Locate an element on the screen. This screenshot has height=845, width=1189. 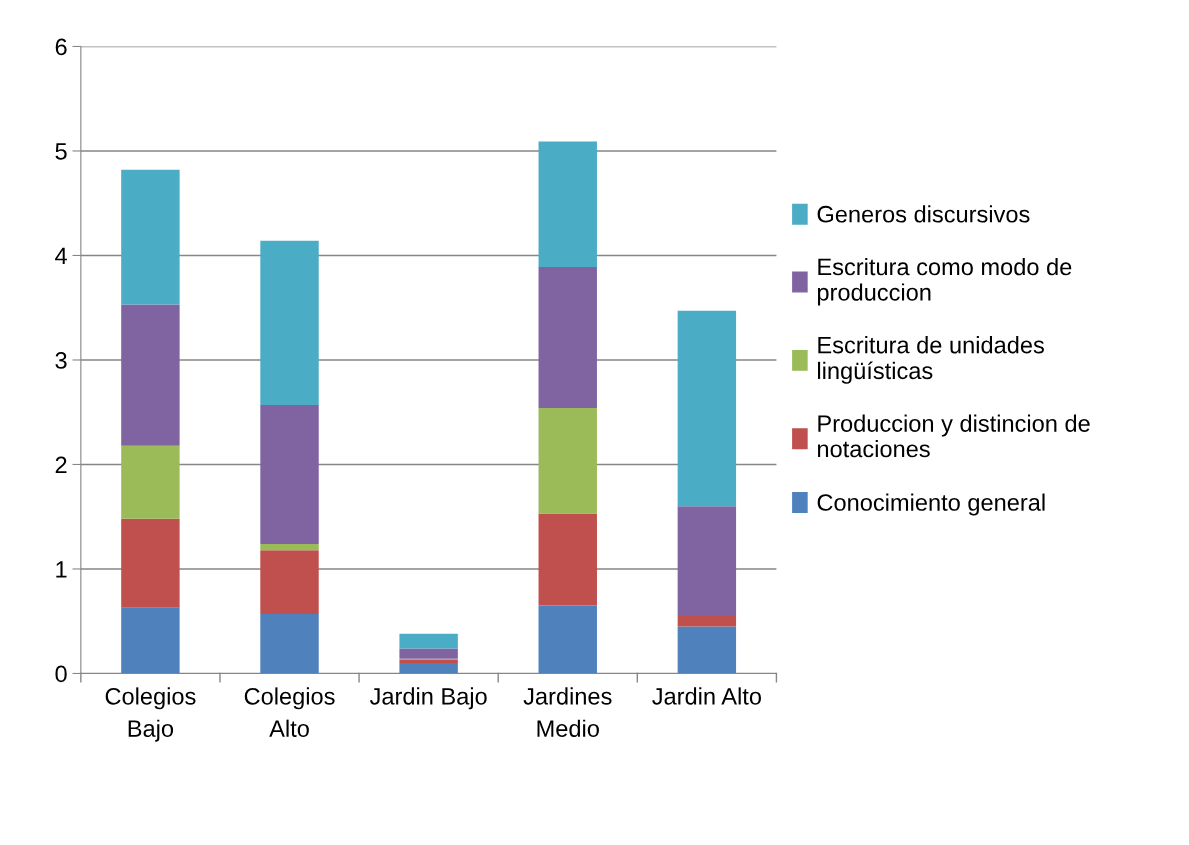
x-tick-label: Colegios Bajo is located at coordinates (150, 714).